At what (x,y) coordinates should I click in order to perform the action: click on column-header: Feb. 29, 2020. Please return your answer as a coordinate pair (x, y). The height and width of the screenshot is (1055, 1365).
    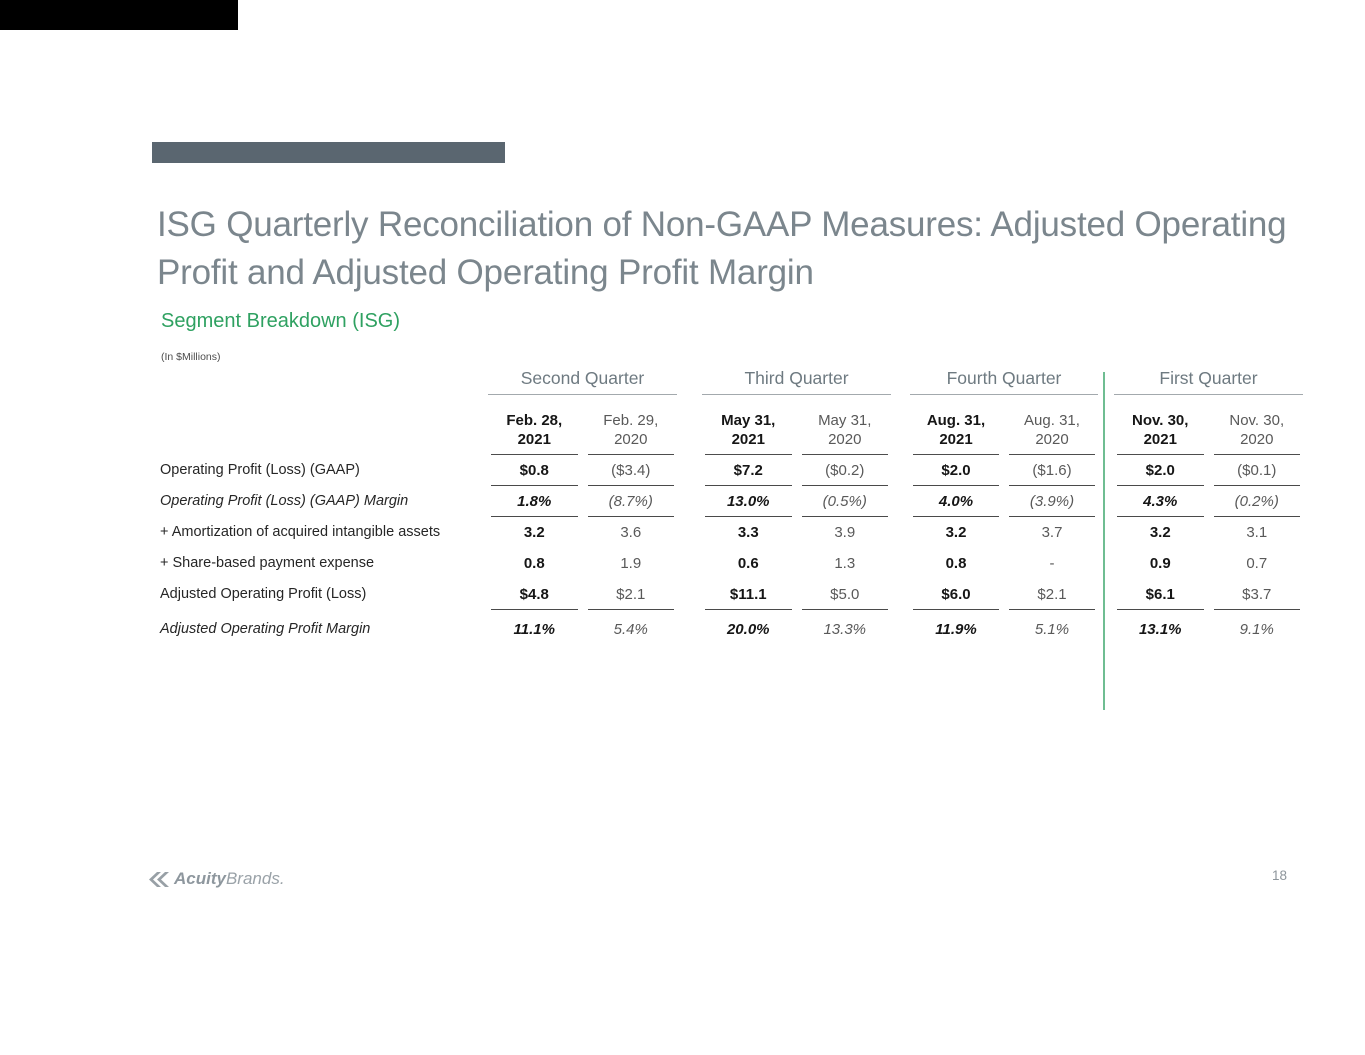
    Looking at the image, I should click on (630, 433).